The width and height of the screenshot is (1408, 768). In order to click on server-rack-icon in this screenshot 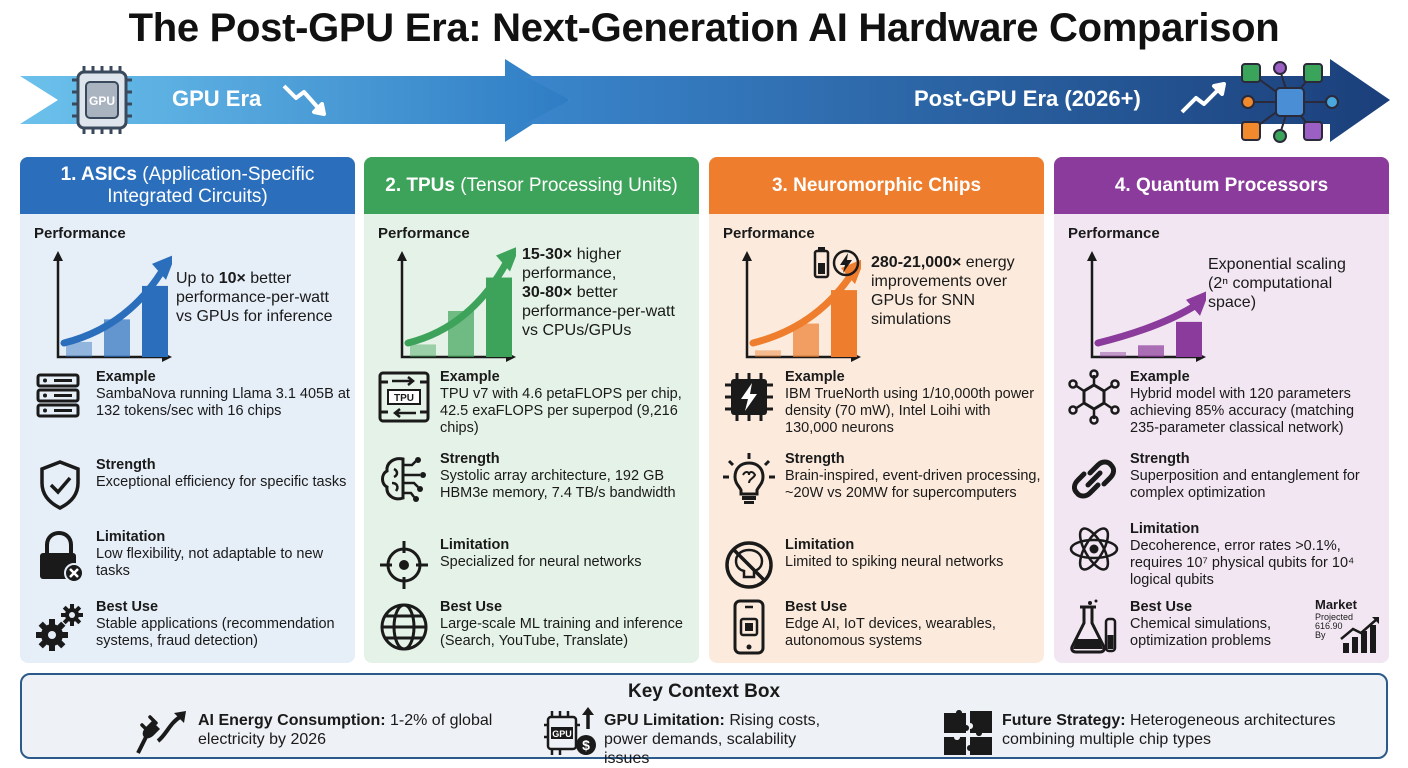, I will do `click(58, 395)`.